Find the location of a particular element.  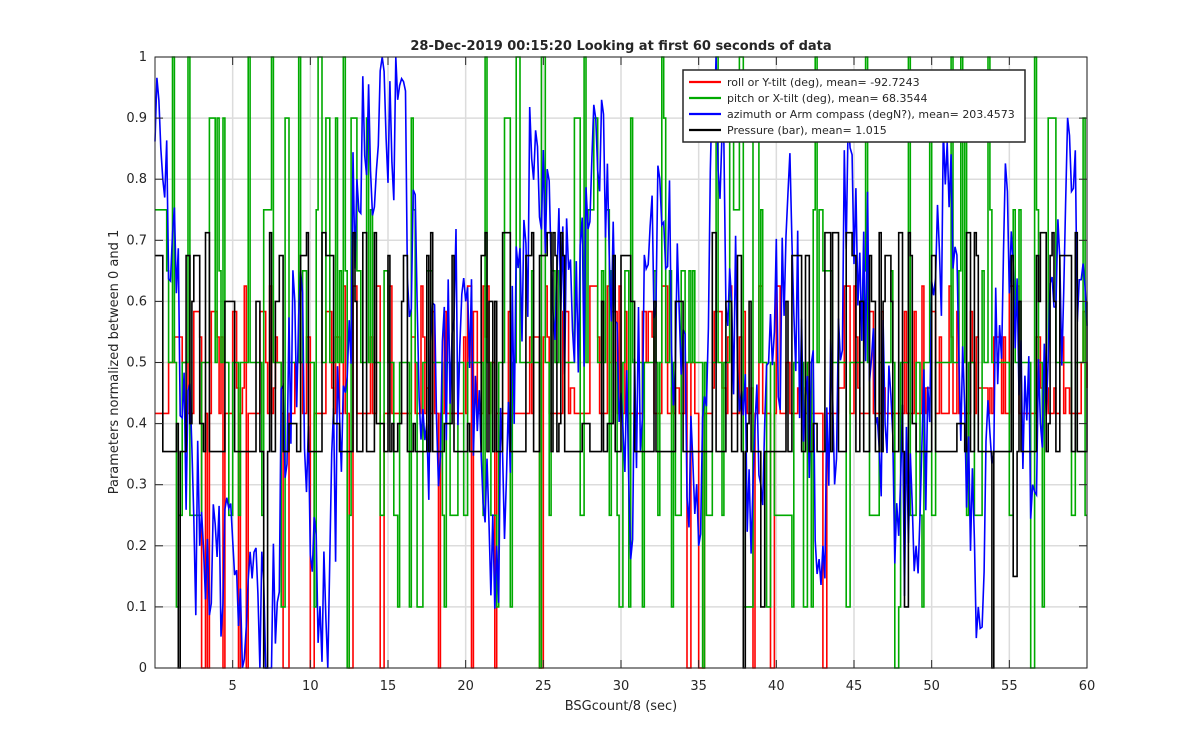

legend-box is located at coordinates (854, 106).